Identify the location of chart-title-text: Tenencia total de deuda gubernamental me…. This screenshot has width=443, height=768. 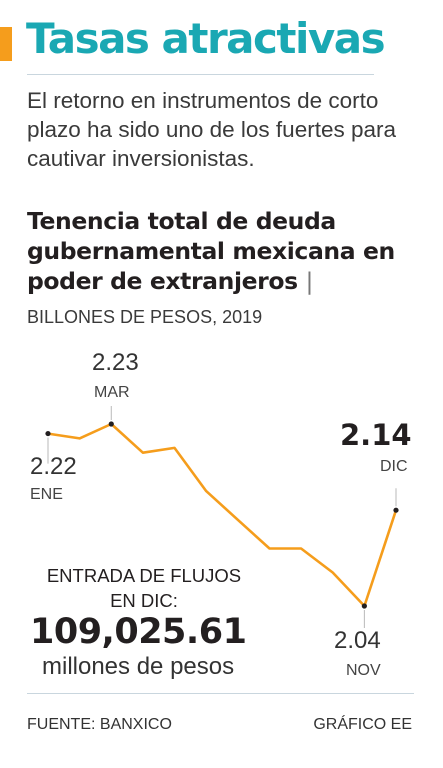
(211, 251).